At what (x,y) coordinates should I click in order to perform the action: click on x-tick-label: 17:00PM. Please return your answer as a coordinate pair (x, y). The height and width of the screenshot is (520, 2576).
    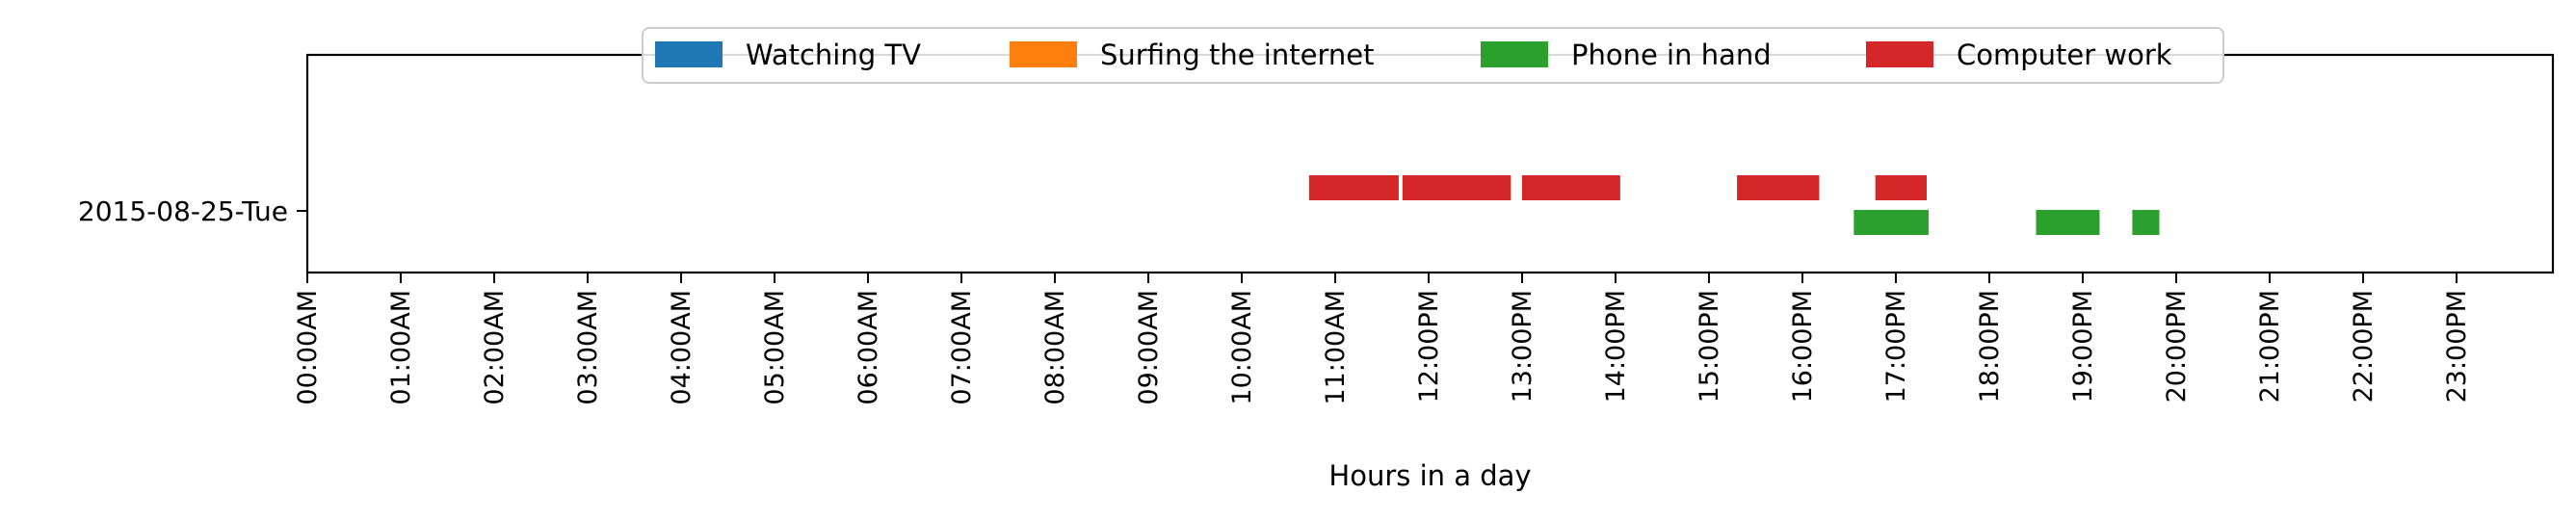
    Looking at the image, I should click on (1896, 346).